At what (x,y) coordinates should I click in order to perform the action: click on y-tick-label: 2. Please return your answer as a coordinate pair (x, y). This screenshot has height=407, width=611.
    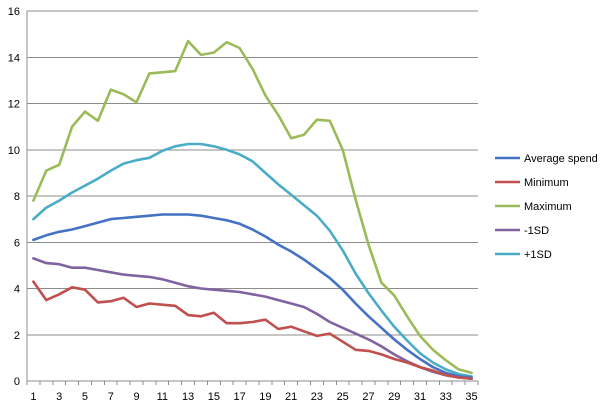
    Looking at the image, I should click on (17, 336).